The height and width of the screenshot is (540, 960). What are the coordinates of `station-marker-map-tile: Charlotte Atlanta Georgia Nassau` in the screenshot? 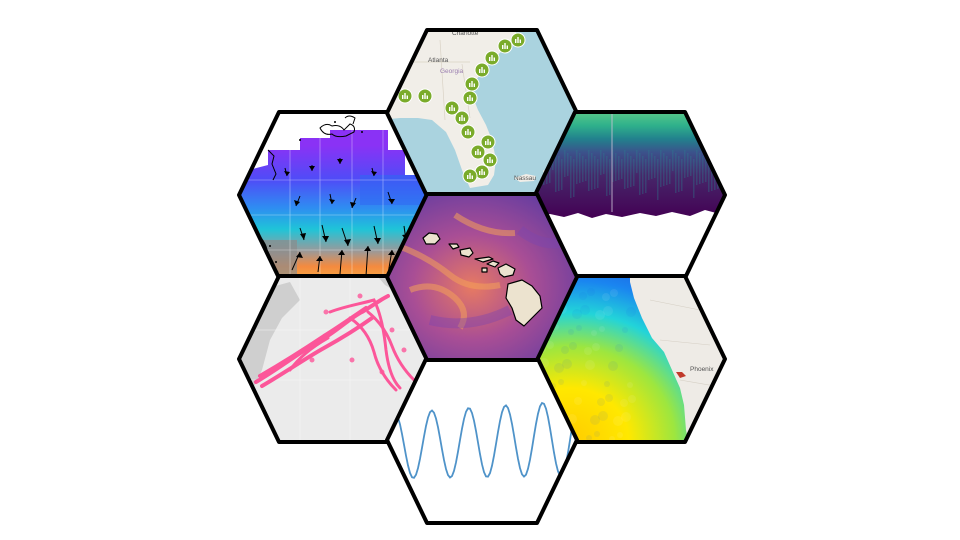 It's located at (482, 113).